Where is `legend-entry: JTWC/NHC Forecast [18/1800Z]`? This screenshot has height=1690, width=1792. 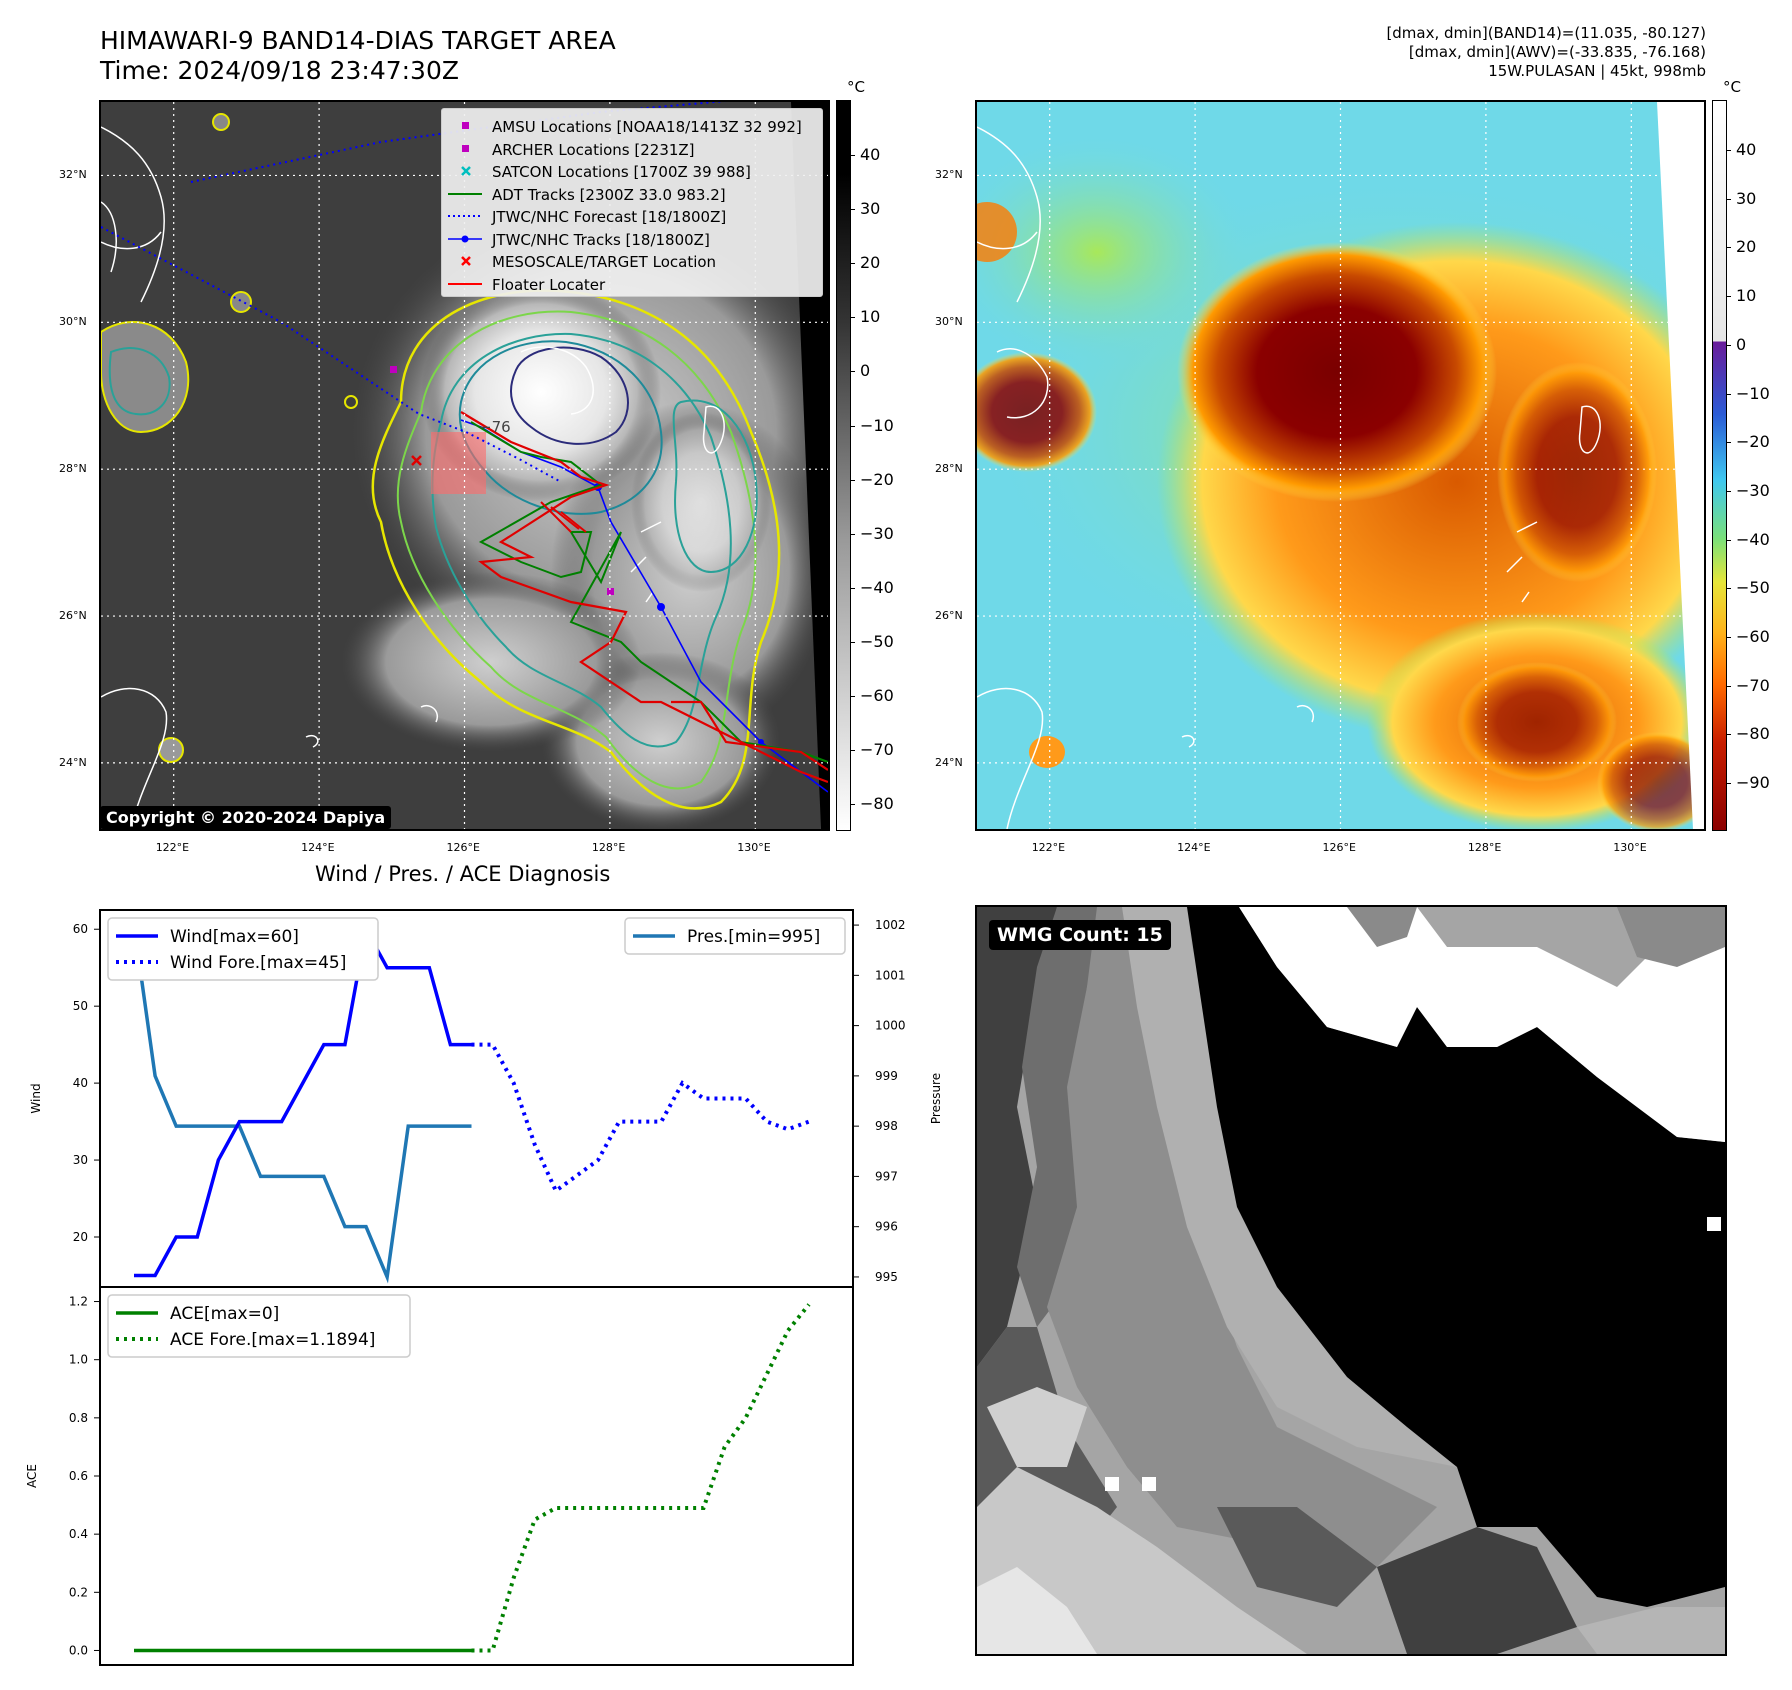 legend-entry: JTWC/NHC Forecast [18/1800Z] is located at coordinates (632, 217).